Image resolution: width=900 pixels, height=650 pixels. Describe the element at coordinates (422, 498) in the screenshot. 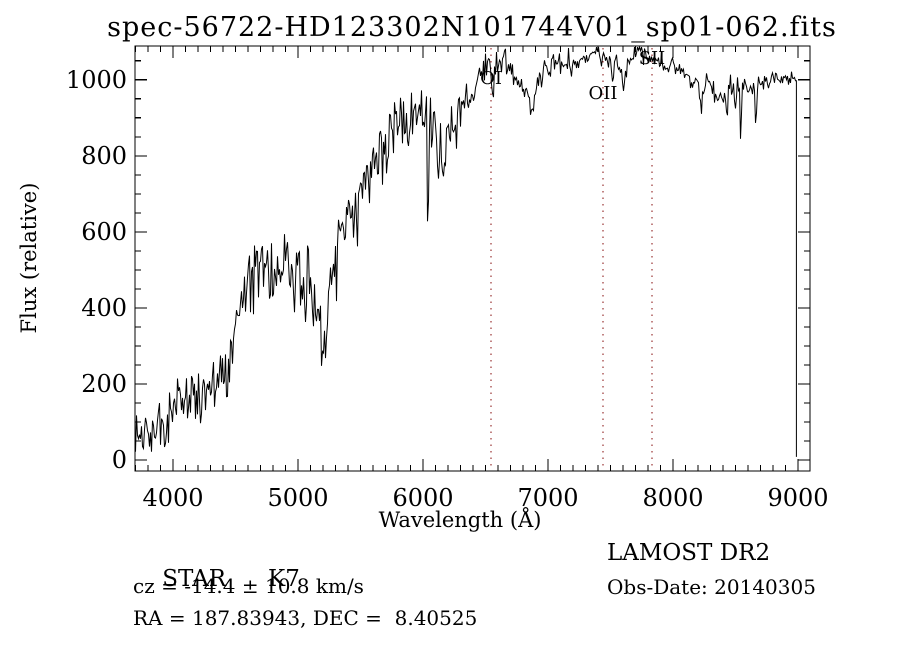

I see `x-tick-label: 6000` at that location.